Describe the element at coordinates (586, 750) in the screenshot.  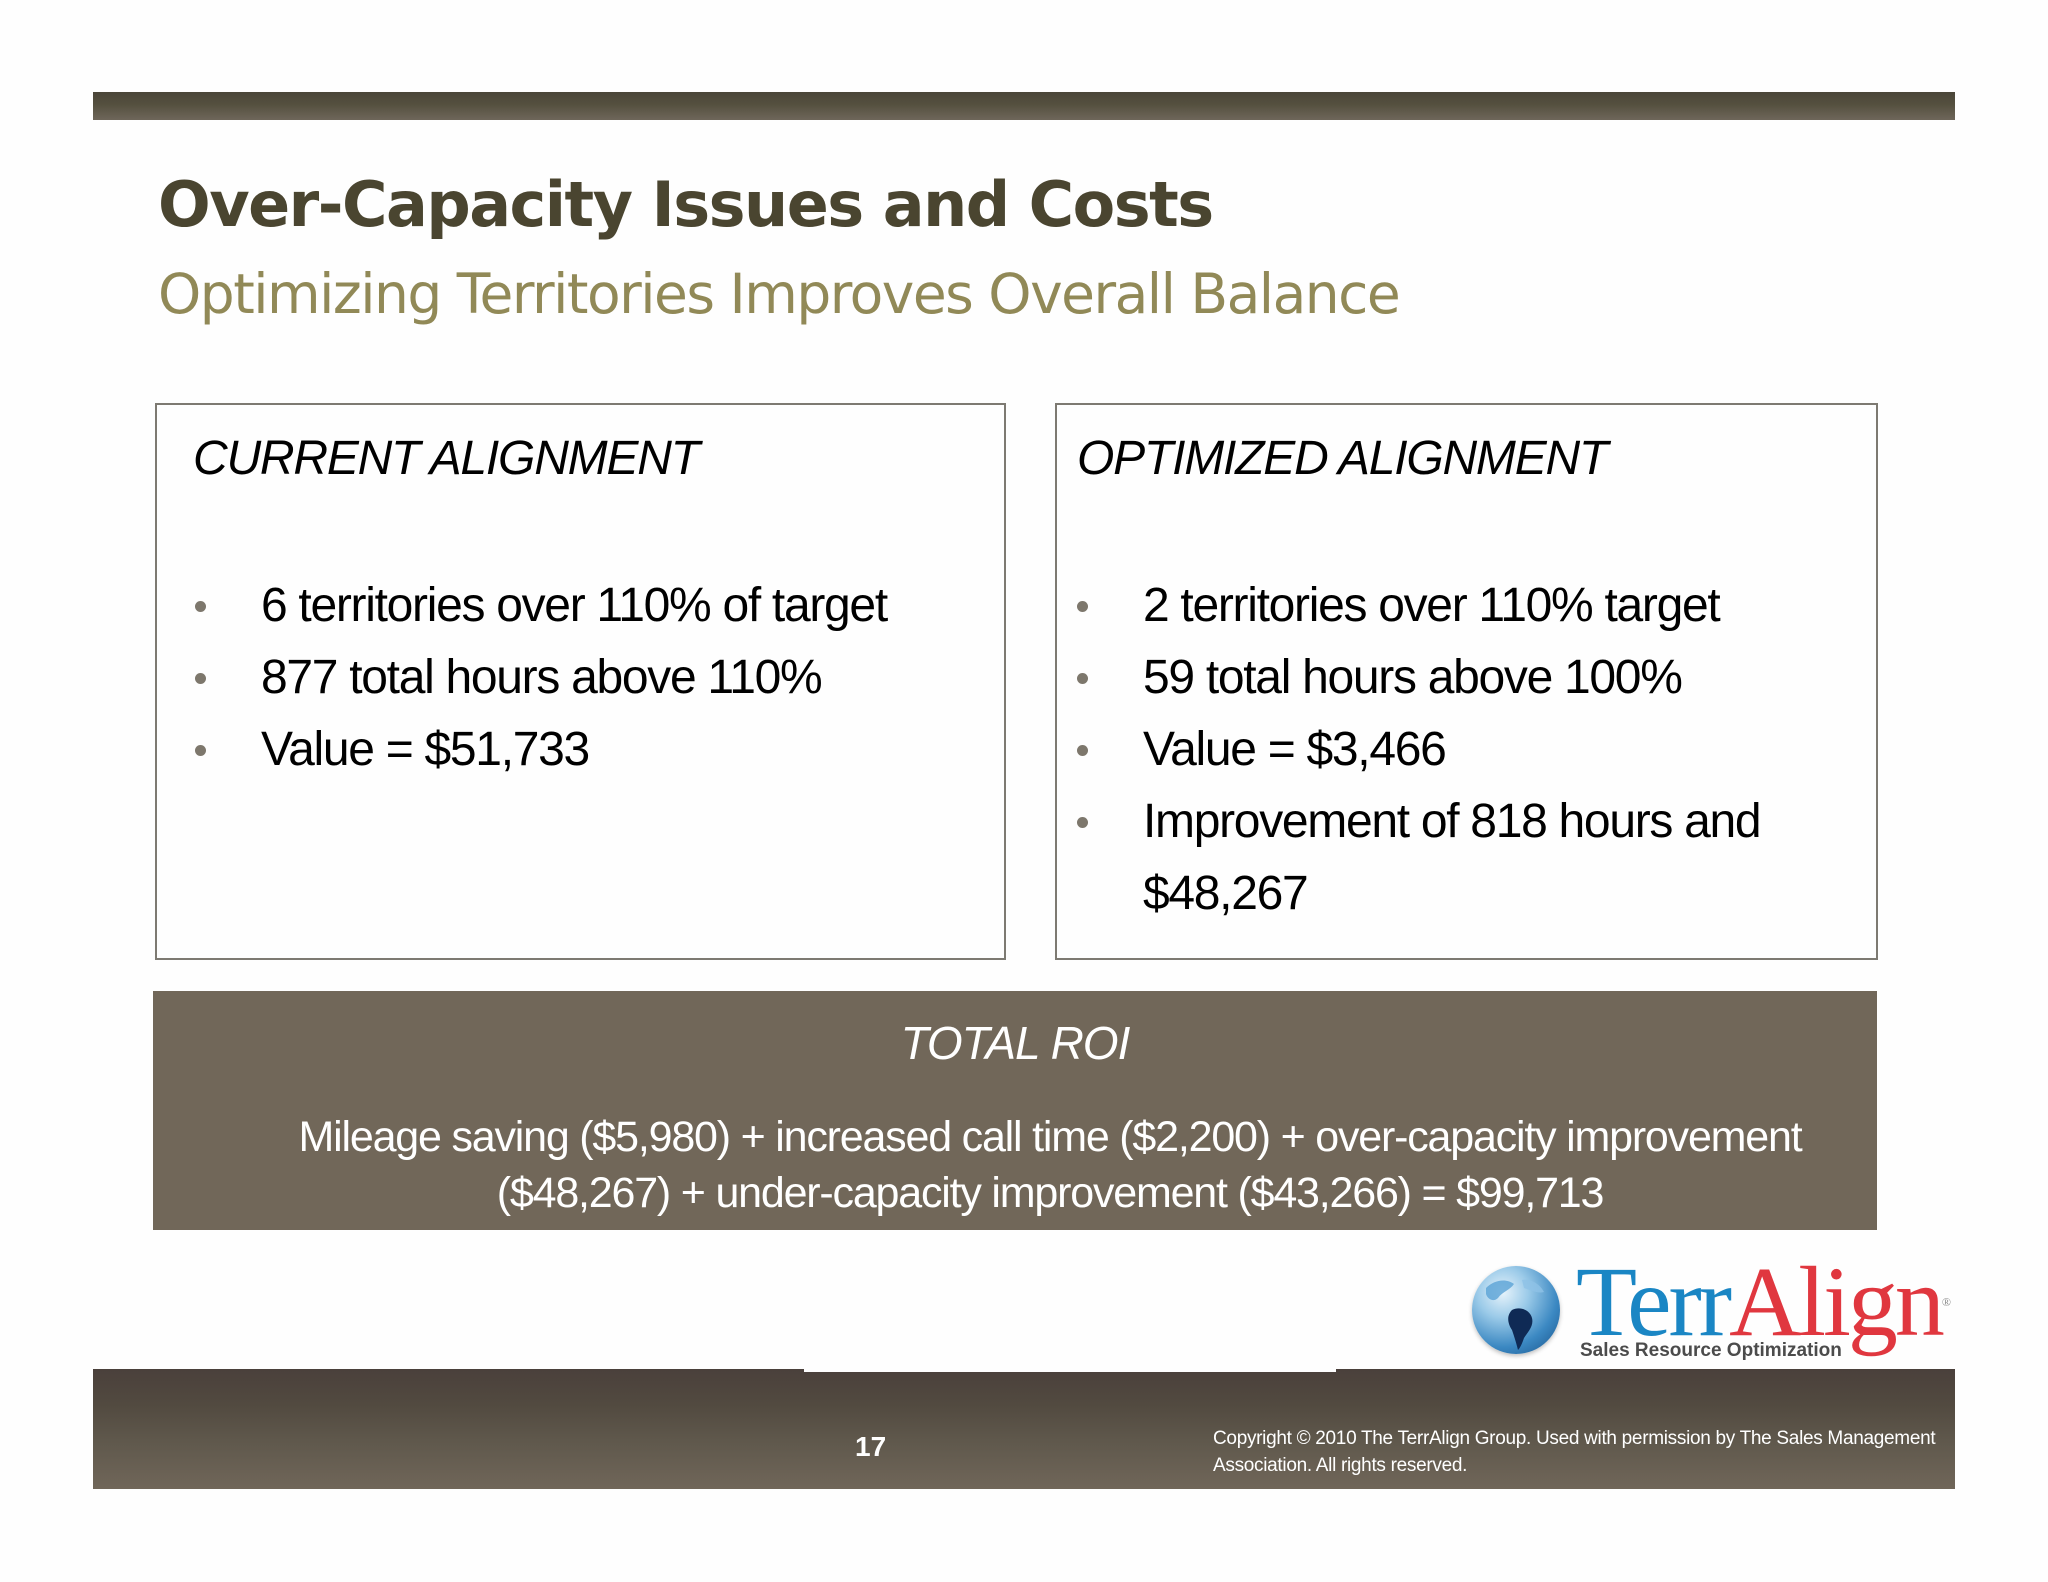
I see `list-item: Value = $51,733` at that location.